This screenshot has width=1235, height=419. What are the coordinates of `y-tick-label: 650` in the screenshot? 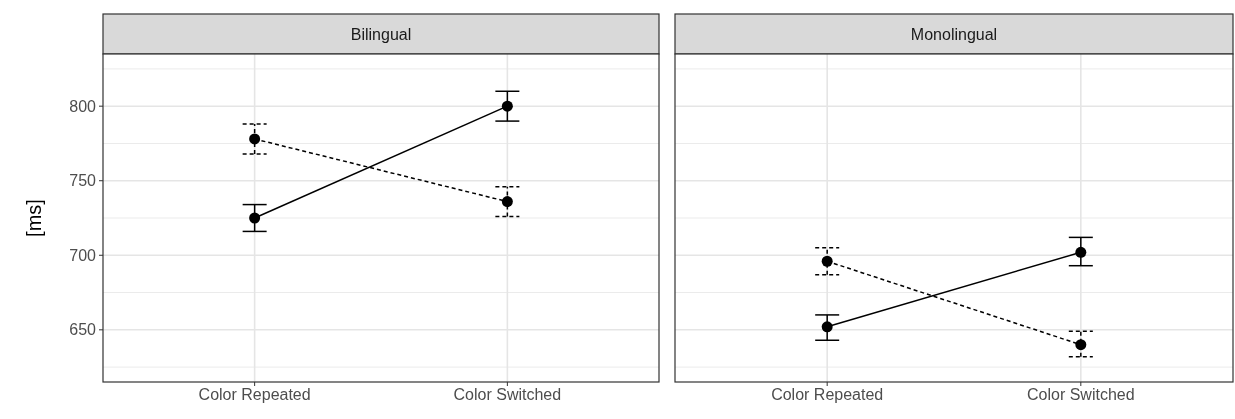 It's located at (83, 330).